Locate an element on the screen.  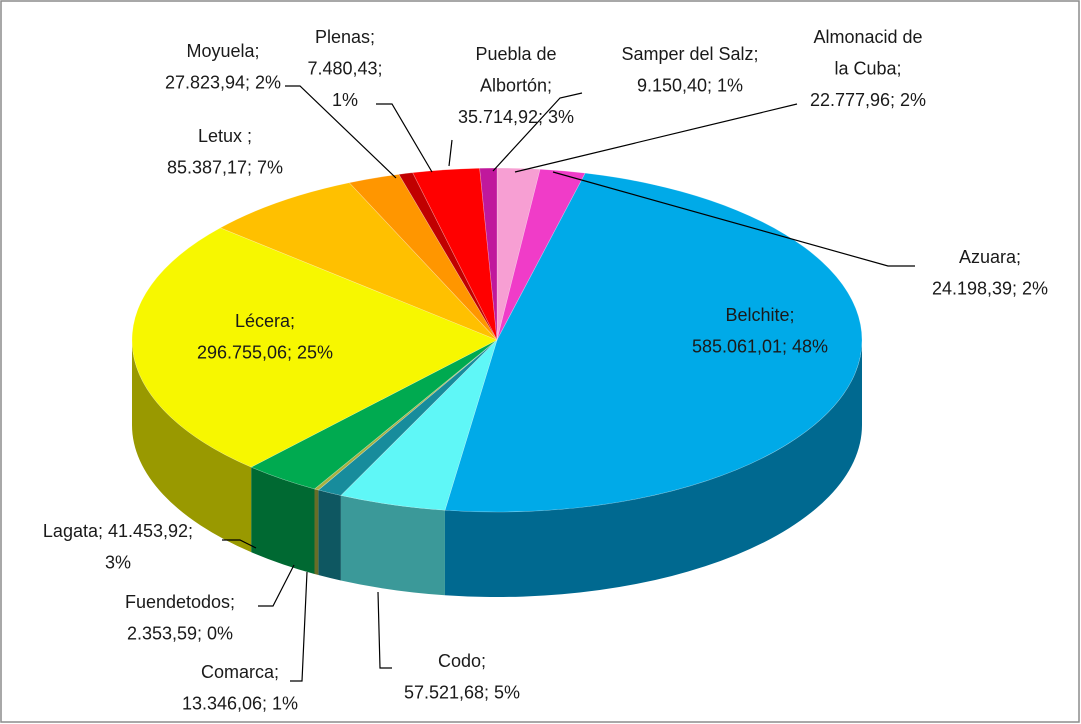
data-label-line: 35.714,92; 3% is located at coordinates (516, 117).